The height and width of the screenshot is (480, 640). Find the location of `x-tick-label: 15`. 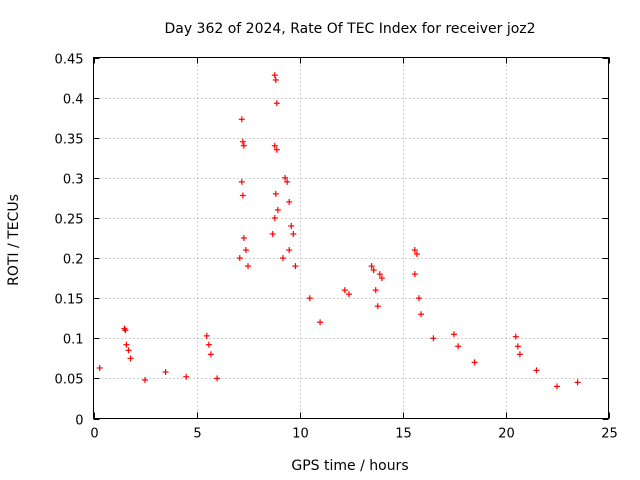

x-tick-label: 15 is located at coordinates (403, 434).